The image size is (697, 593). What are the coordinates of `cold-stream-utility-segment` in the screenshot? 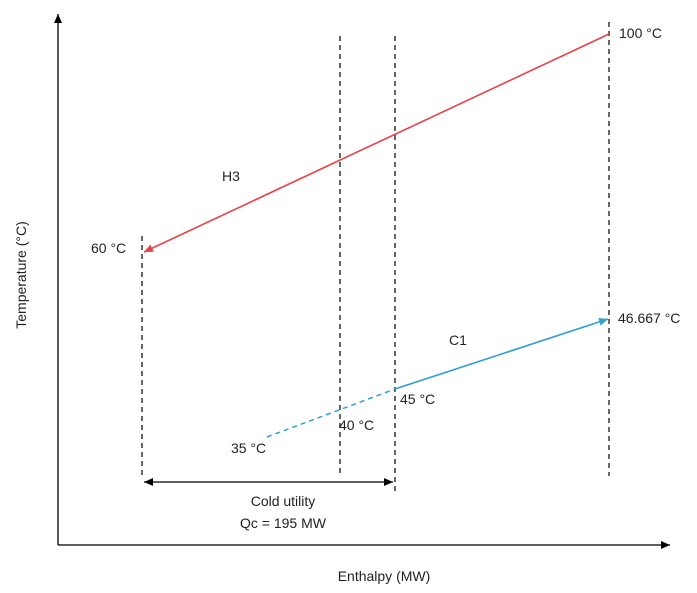 It's located at (331, 413).